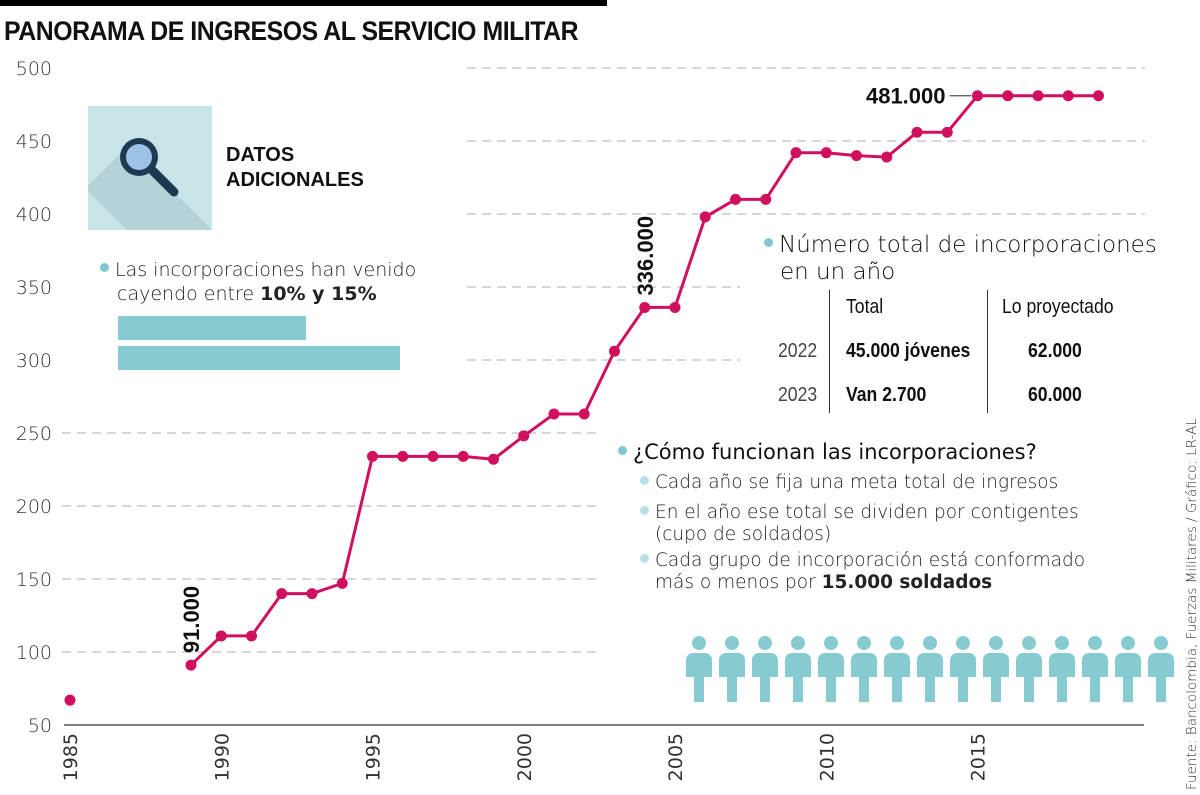  I want to click on y-axis-ticks: 50 100 150 200 250 300 350 400 450 500, so click(34, 397).